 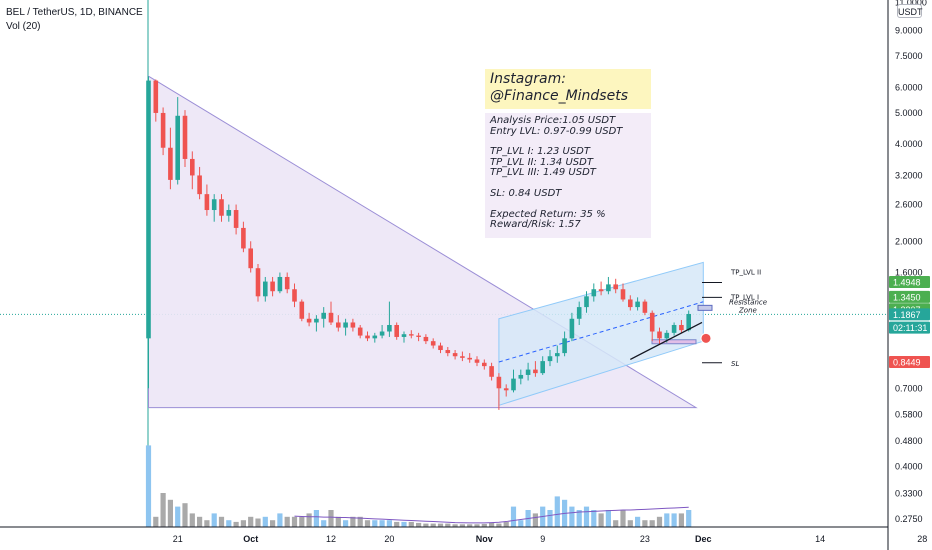 I want to click on y-tick-label: 5.0000, so click(x=909, y=113).